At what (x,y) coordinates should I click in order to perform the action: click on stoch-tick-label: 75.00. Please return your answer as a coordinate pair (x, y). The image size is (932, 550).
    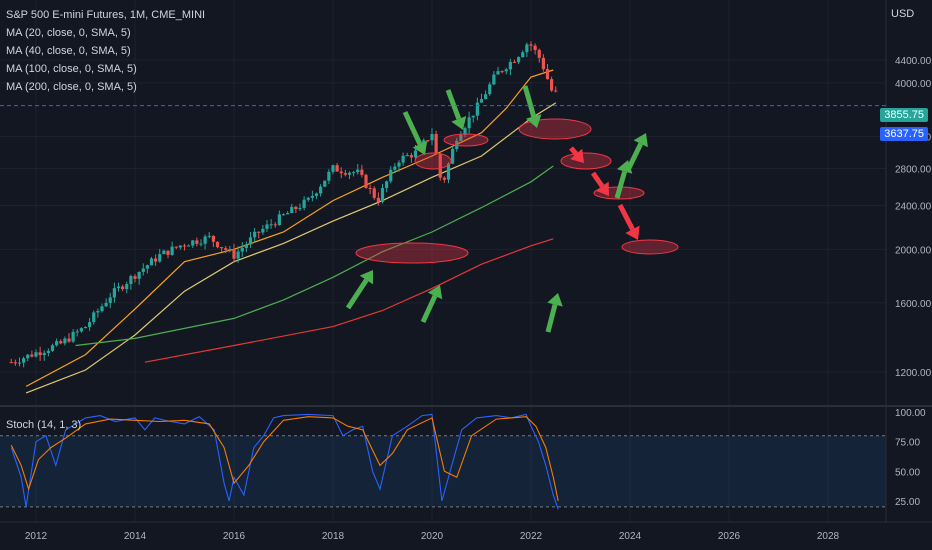
    Looking at the image, I should click on (907, 443).